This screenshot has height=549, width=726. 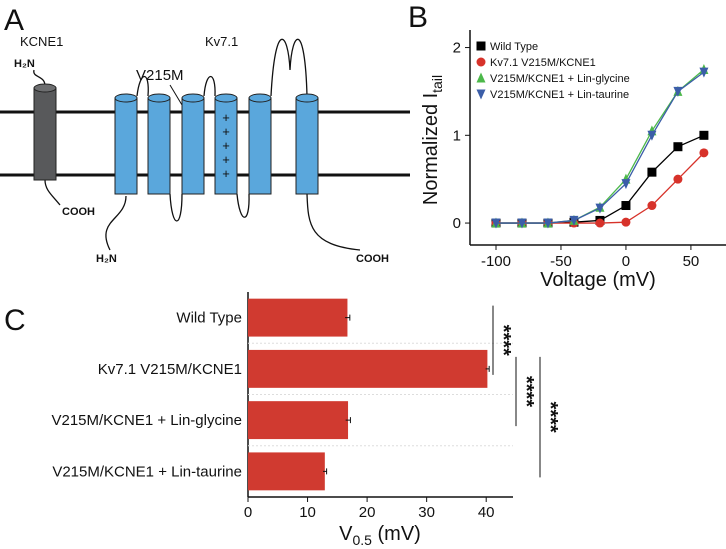 I want to click on y-axis-label: Normalized Itail, so click(x=432, y=140).